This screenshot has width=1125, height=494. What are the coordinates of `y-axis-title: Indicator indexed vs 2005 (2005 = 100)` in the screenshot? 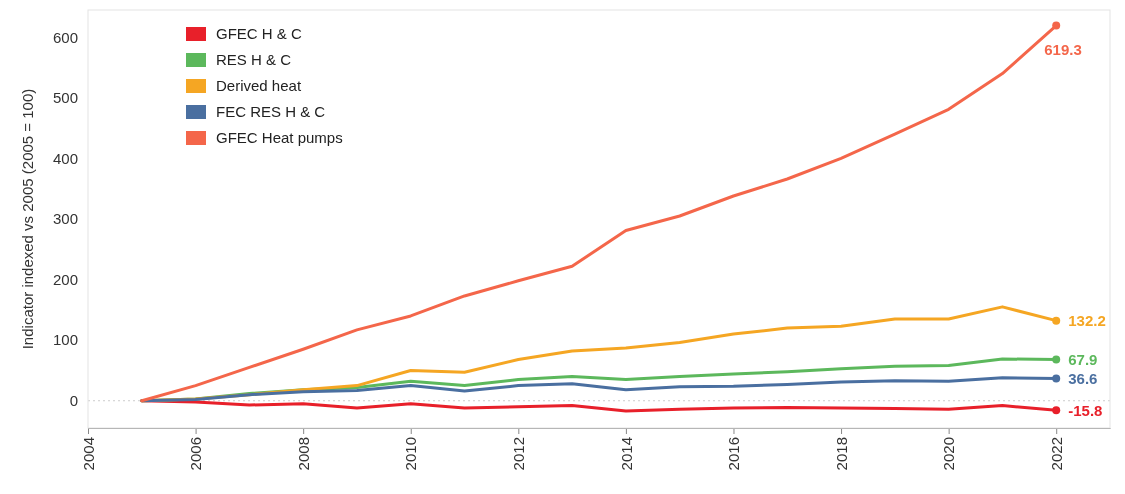 It's located at (27, 219).